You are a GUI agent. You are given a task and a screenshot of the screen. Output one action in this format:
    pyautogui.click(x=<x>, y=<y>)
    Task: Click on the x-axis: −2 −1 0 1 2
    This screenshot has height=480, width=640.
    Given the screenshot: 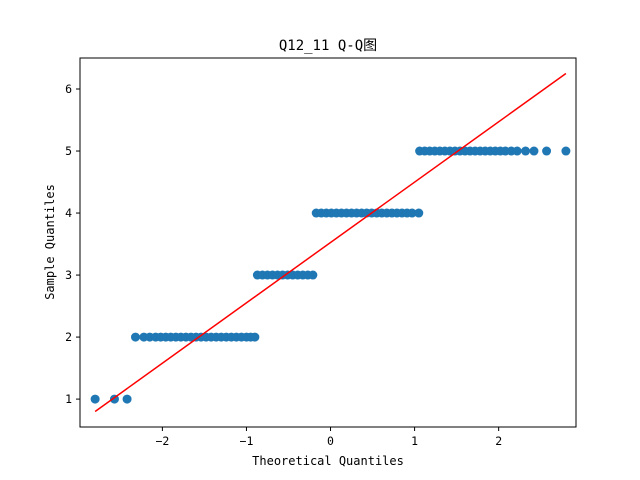 What is the action you would take?
    pyautogui.click(x=328, y=437)
    